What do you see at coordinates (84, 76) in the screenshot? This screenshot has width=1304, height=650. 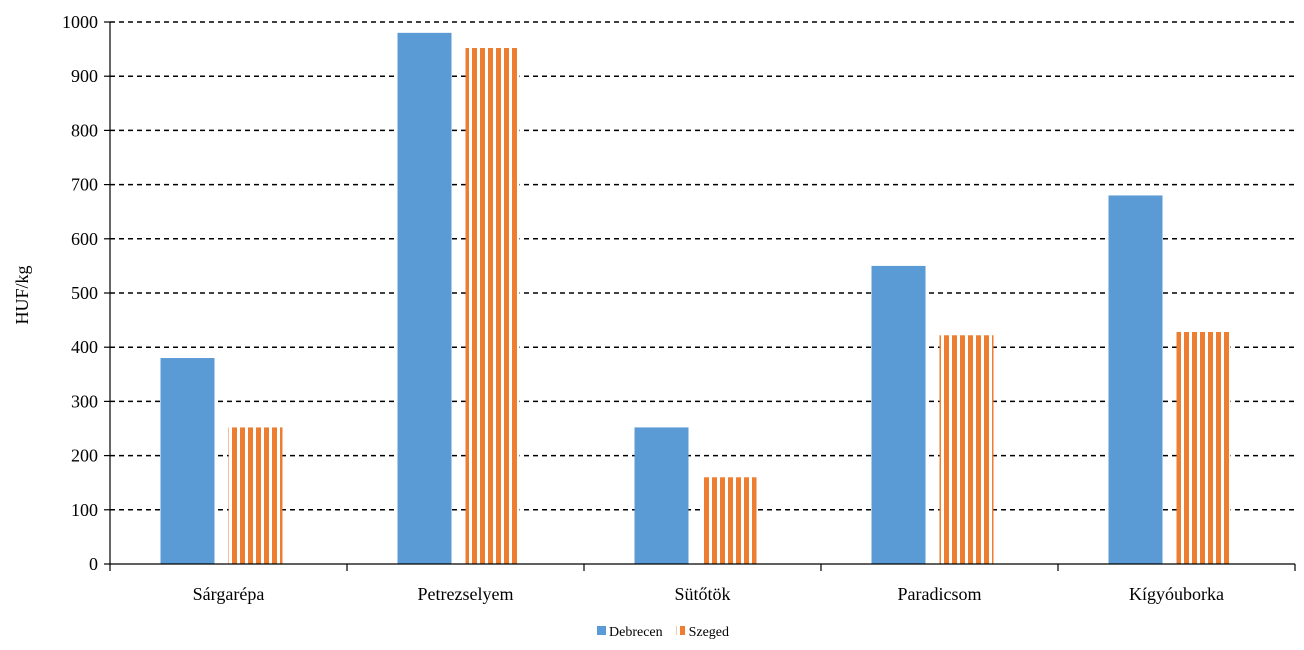 I see `y-tick-label: 900` at bounding box center [84, 76].